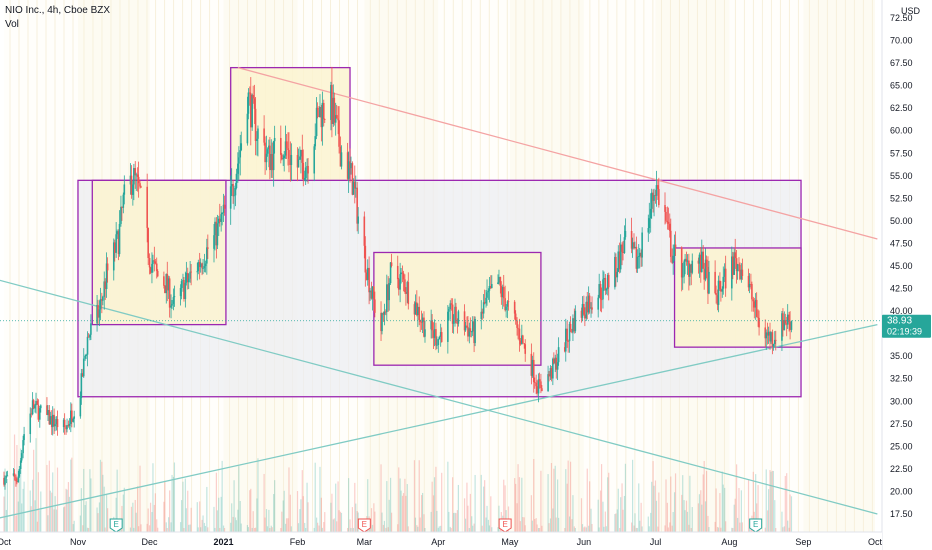  Describe the element at coordinates (58, 10) in the screenshot. I see `symbol-title: NIO Inc., 4h, Cboe BZX` at that location.